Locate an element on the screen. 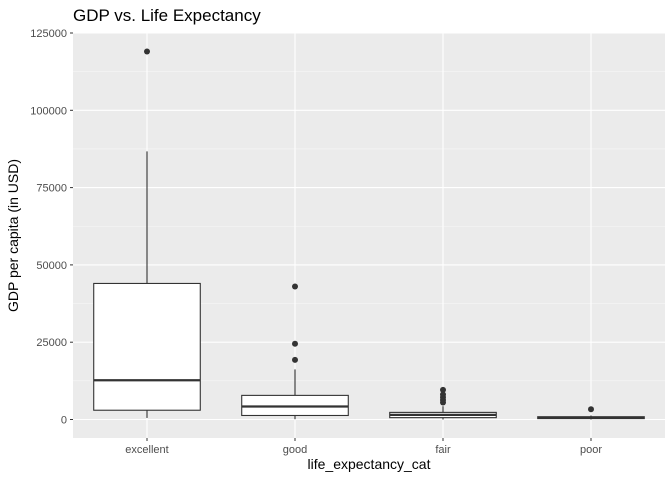 The width and height of the screenshot is (672, 480). y-tick-label: 125000 is located at coordinates (48, 34).